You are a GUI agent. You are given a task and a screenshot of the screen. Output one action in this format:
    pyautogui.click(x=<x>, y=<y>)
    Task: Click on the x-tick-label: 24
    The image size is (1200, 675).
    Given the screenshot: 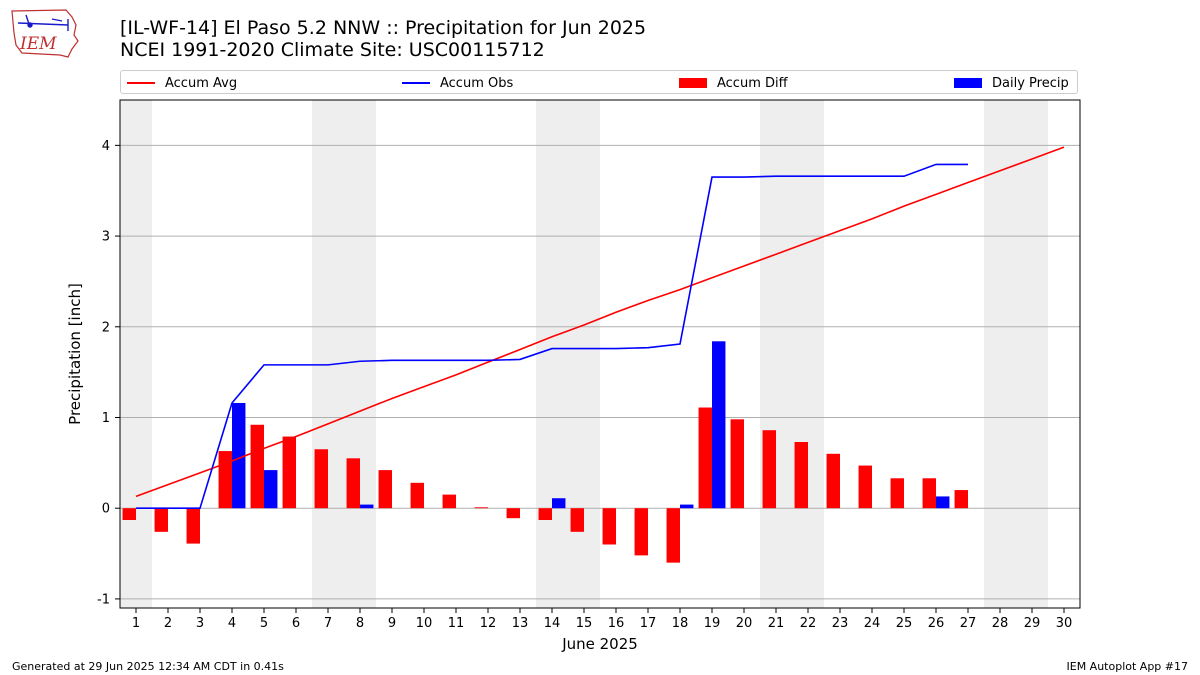 What is the action you would take?
    pyautogui.click(x=872, y=623)
    